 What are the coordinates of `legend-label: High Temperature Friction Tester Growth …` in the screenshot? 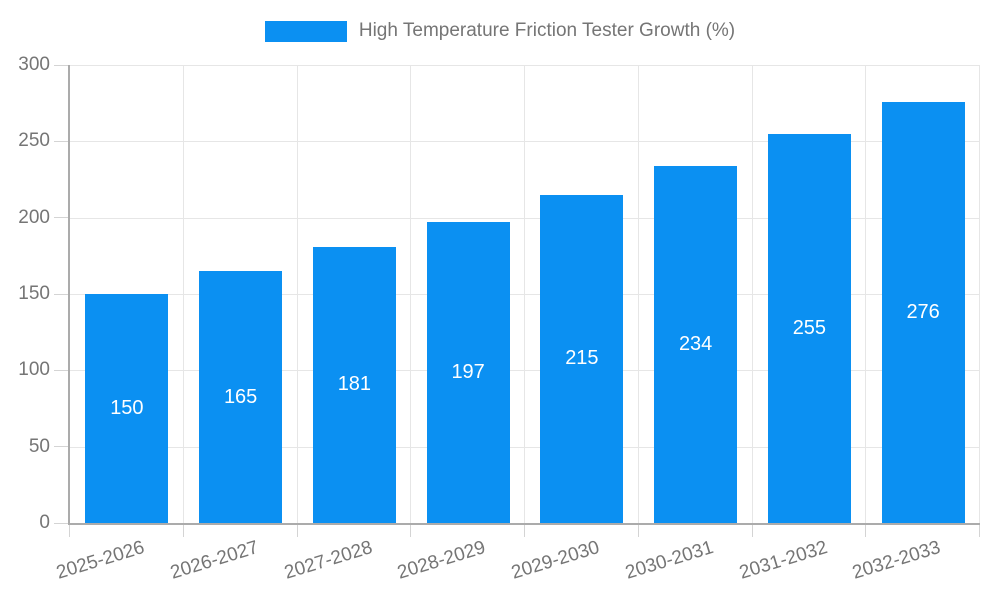 It's located at (547, 30).